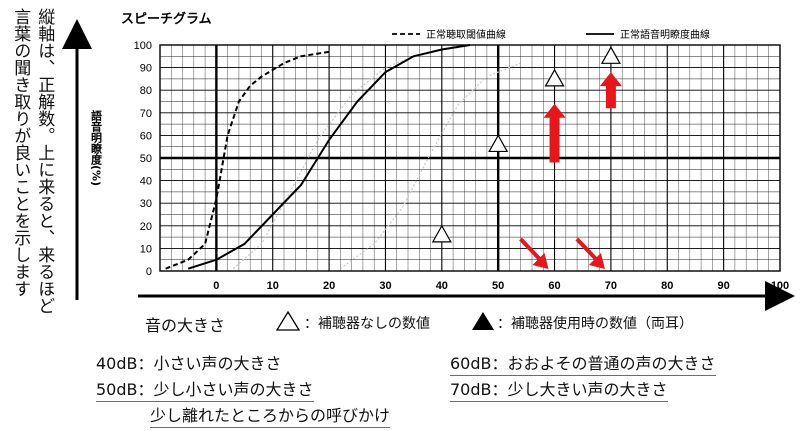  What do you see at coordinates (146, 159) in the screenshot?
I see `y-tick-50: 50` at bounding box center [146, 159].